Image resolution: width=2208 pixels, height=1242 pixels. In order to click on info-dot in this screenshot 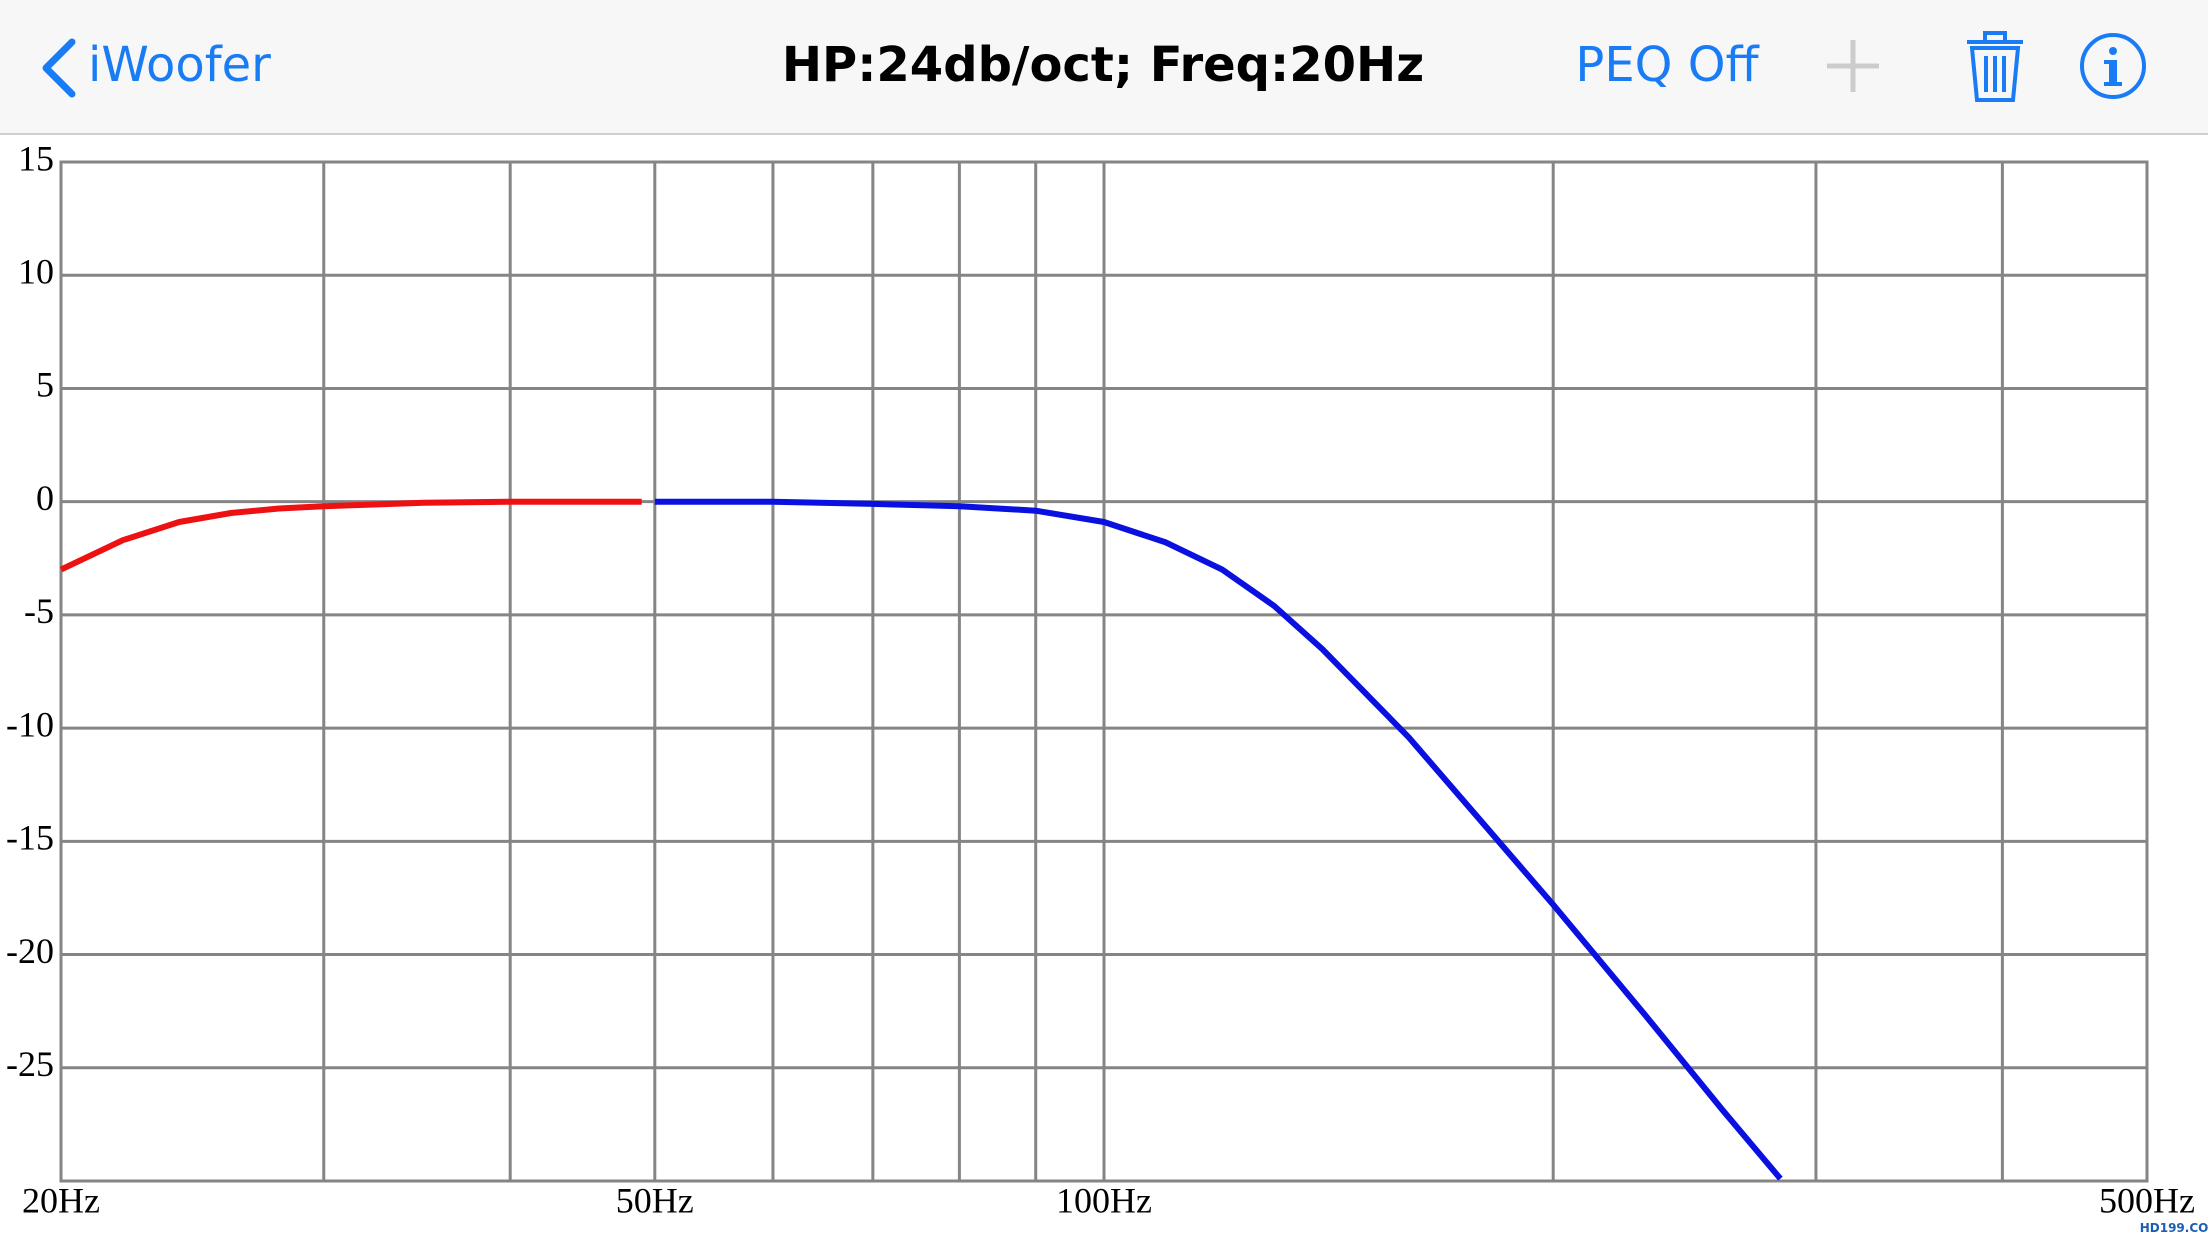, I will do `click(2113, 51)`.